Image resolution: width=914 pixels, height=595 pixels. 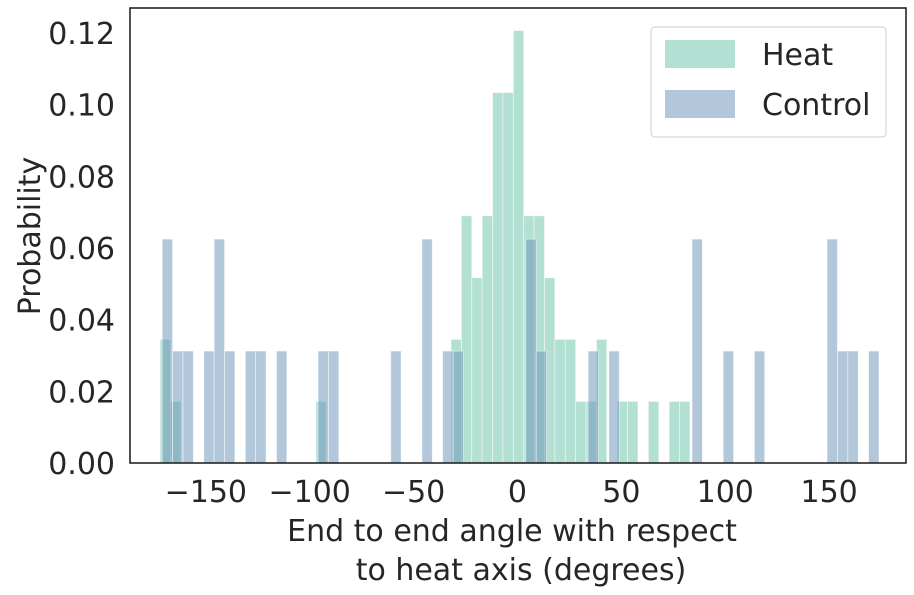 I want to click on legend-label-heat: Heat, so click(x=797, y=55).